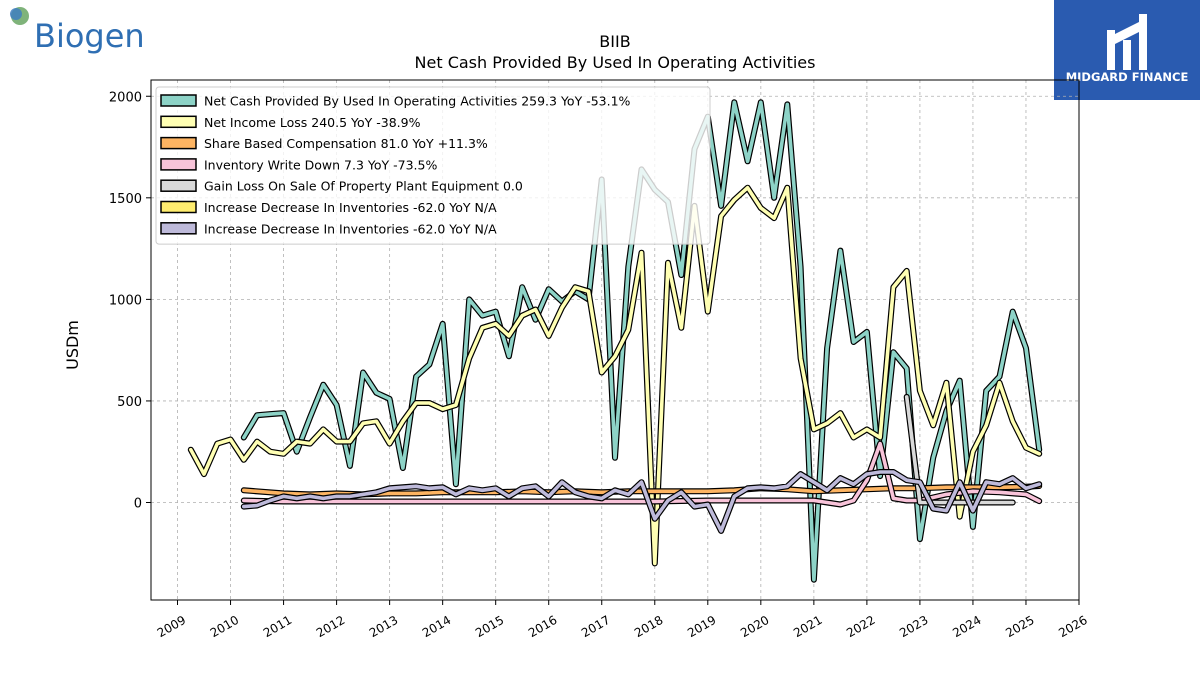  Describe the element at coordinates (614, 41) in the screenshot. I see `chart-title: BIIB` at that location.